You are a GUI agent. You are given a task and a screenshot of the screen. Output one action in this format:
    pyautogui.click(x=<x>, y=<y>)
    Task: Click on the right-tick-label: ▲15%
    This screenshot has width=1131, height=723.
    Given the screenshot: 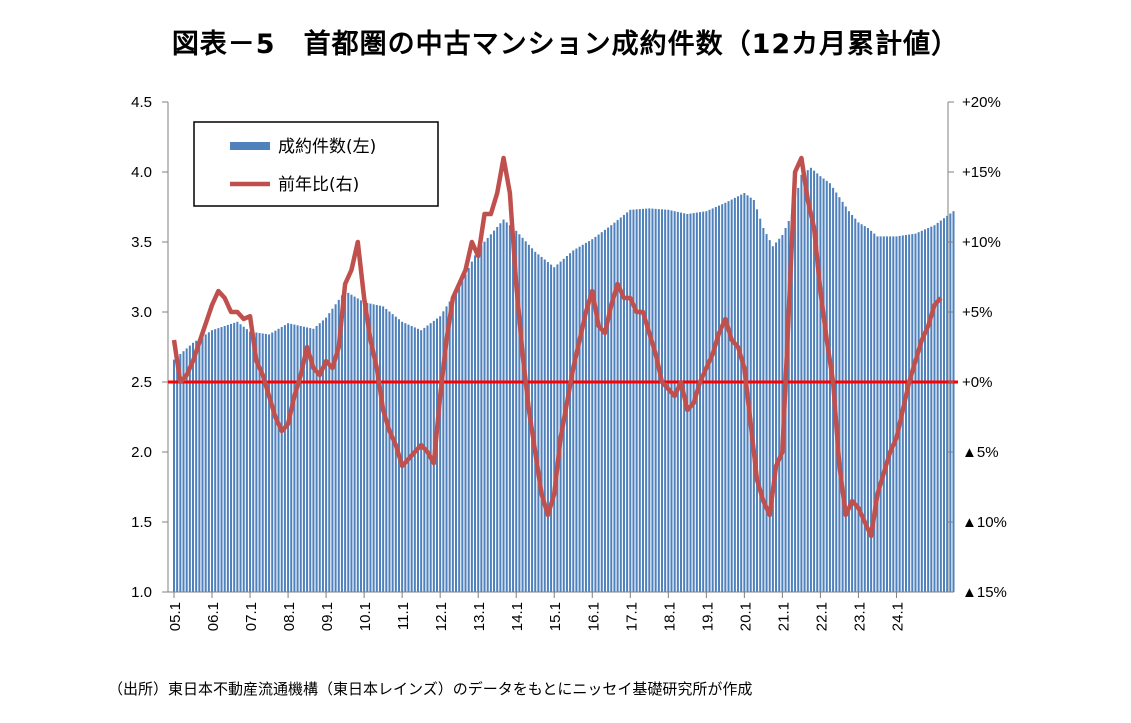 What is the action you would take?
    pyautogui.click(x=984, y=592)
    